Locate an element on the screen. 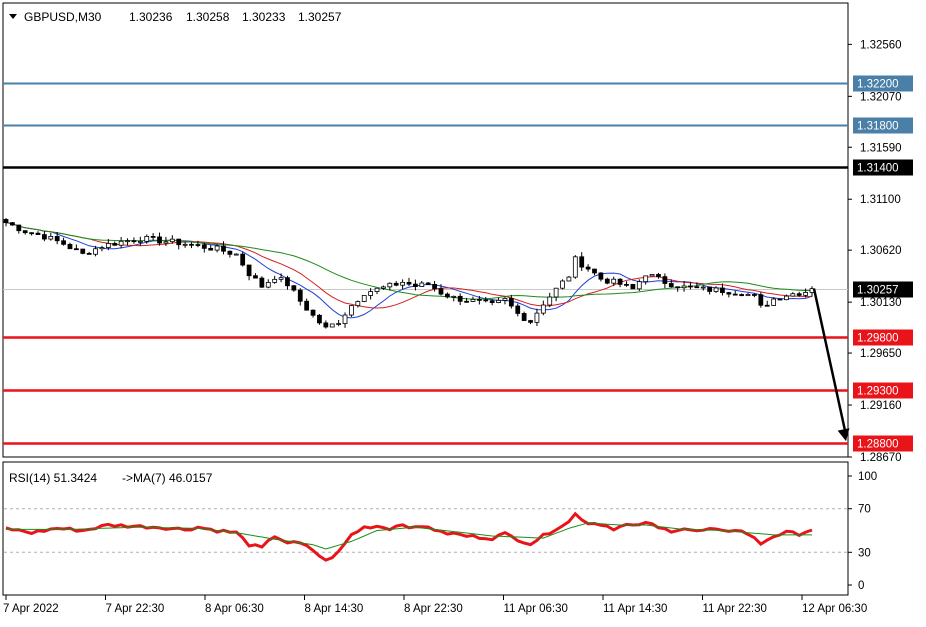  rsi-tick-label: 0 is located at coordinates (861, 586).